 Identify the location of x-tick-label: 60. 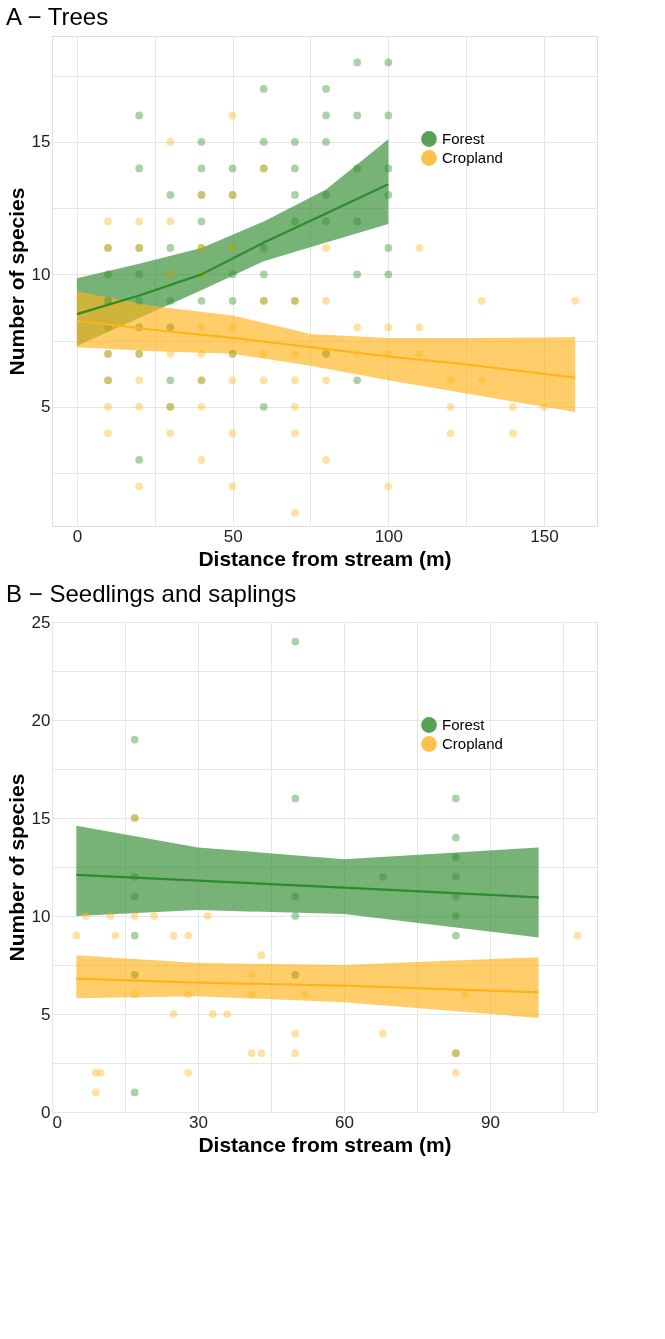
(344, 1122).